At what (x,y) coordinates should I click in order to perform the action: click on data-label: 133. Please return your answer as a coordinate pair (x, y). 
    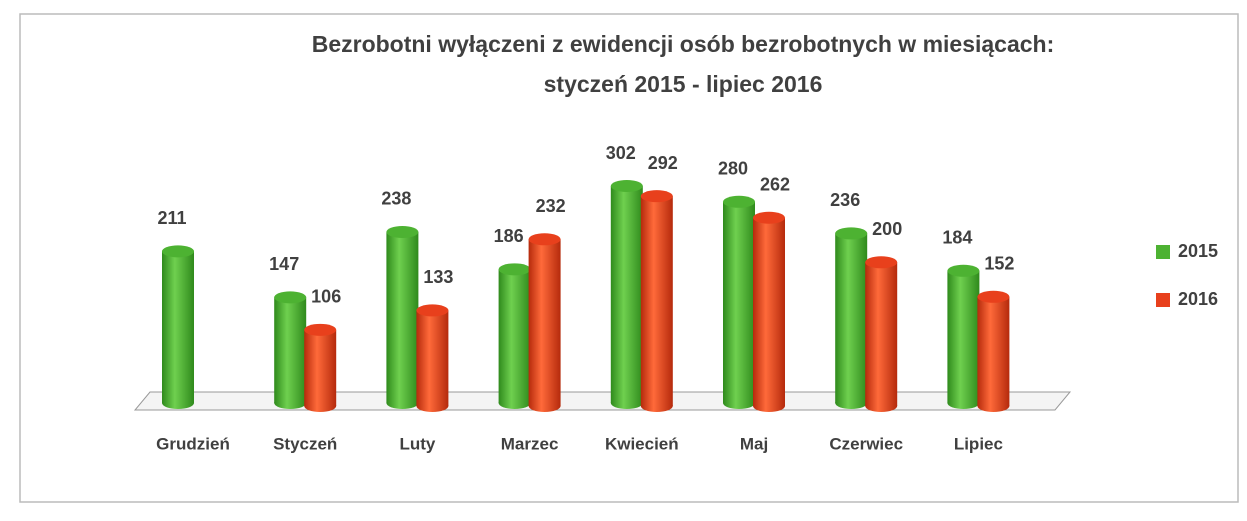
    Looking at the image, I should click on (438, 277).